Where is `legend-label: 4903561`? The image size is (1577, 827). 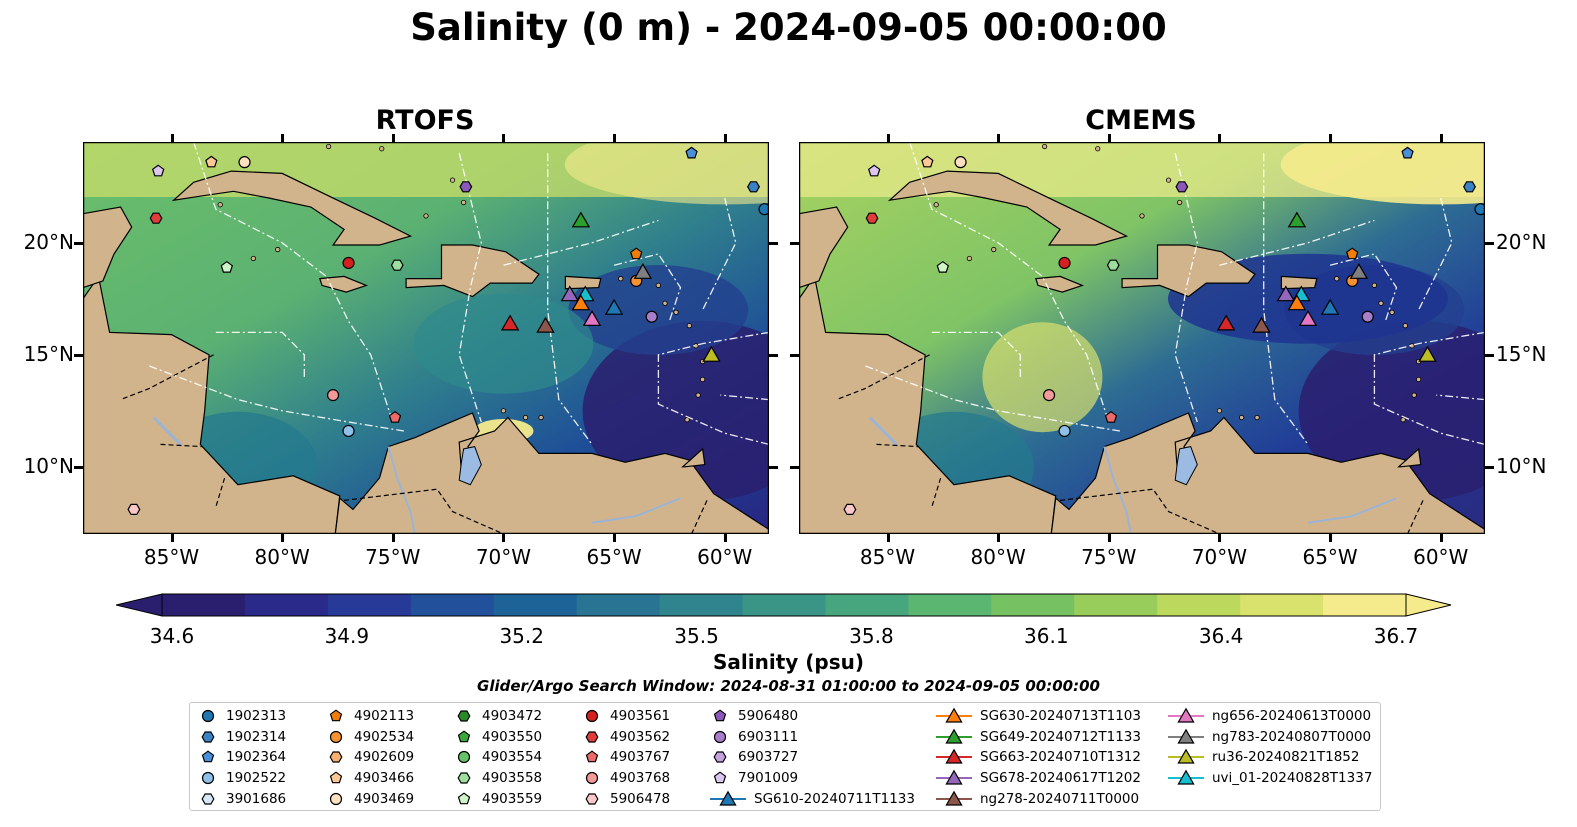
legend-label: 4903561 is located at coordinates (640, 716).